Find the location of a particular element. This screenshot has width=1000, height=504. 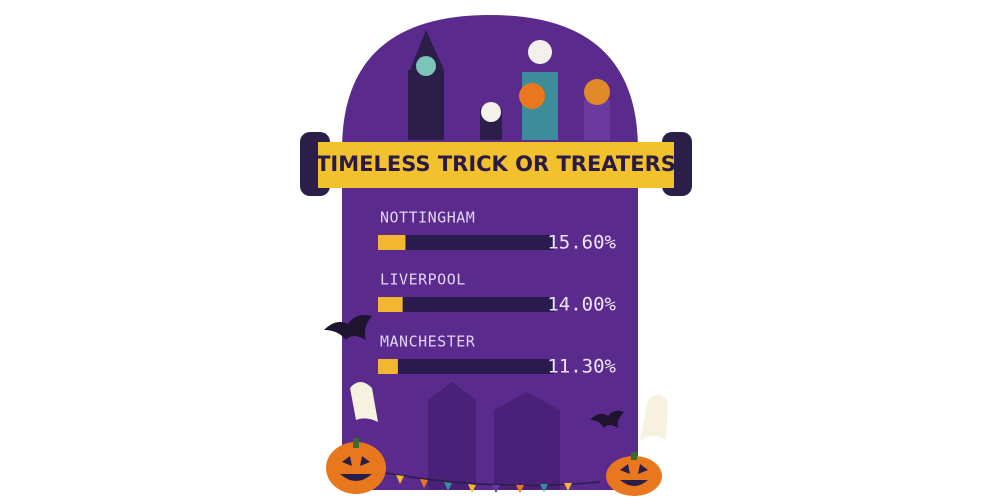

chart-title: TIMELESS TRICK OR TREATERS is located at coordinates (496, 164).